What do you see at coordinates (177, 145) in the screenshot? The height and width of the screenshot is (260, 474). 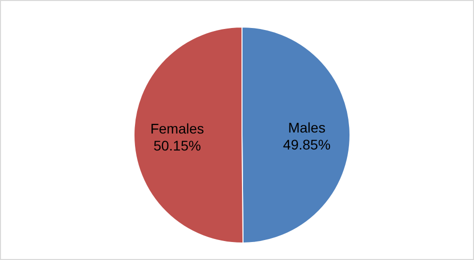 I see `data-label: 50.15%` at bounding box center [177, 145].